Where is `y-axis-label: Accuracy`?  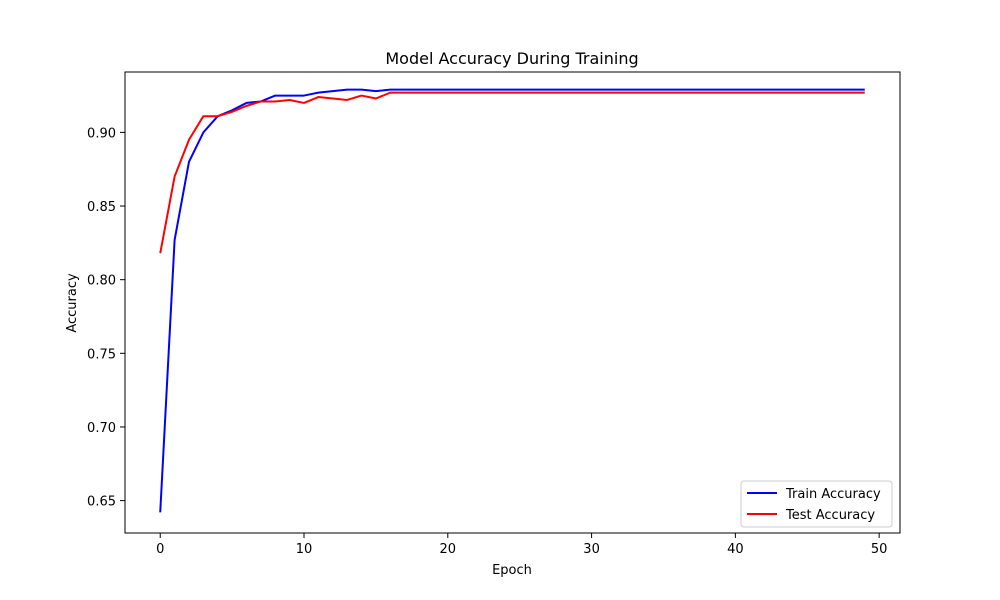
y-axis-label: Accuracy is located at coordinates (72, 303).